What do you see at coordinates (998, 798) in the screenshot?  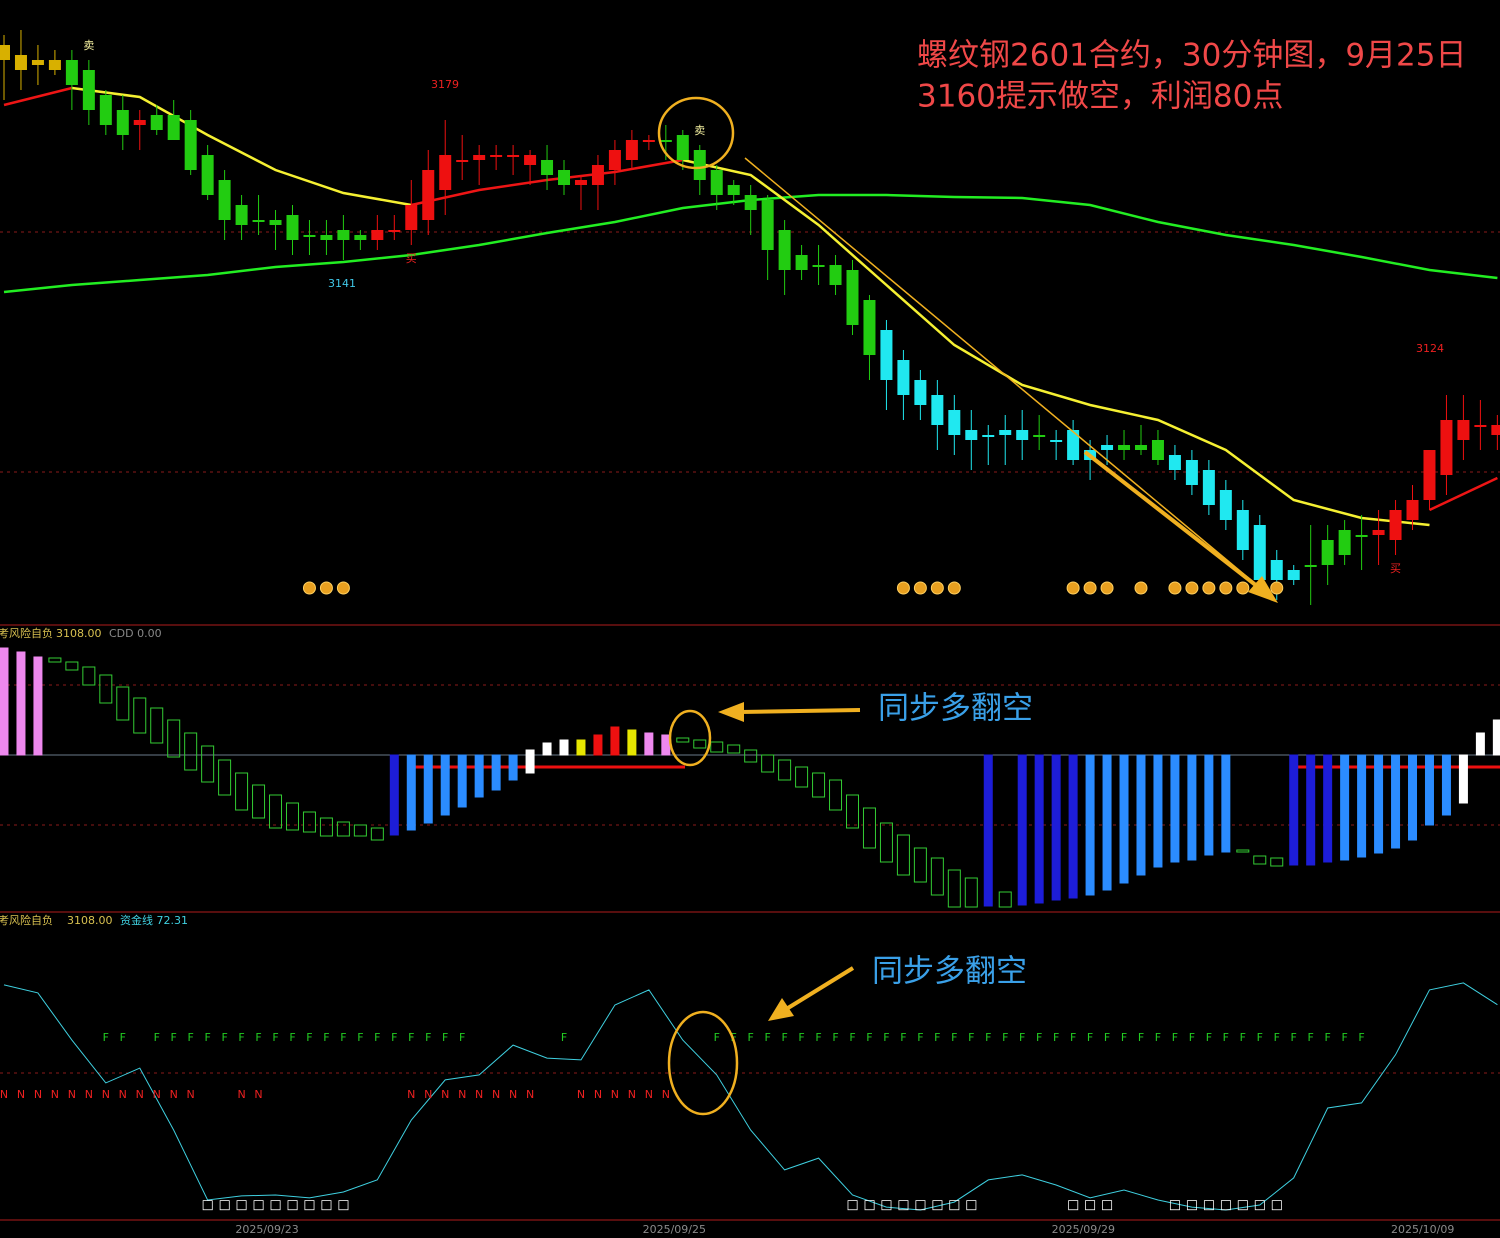 I see `arrow-heads` at bounding box center [998, 798].